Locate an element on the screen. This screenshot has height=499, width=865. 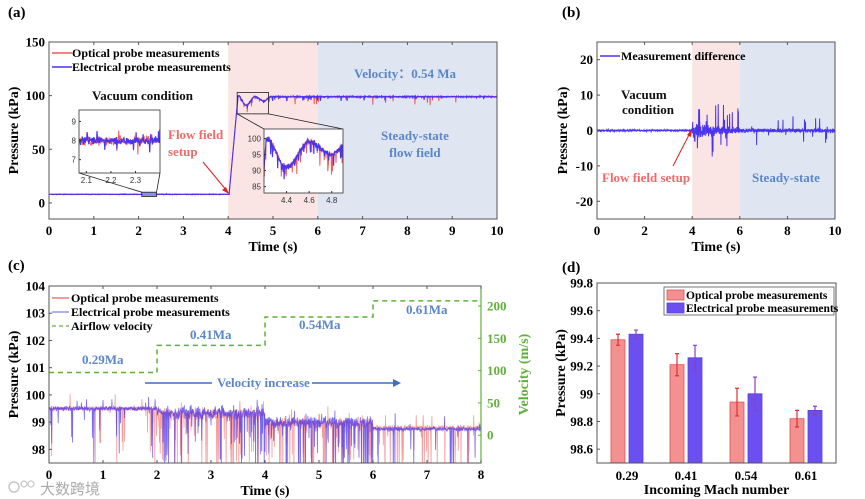
d-category-label: 0.54 is located at coordinates (746, 475).